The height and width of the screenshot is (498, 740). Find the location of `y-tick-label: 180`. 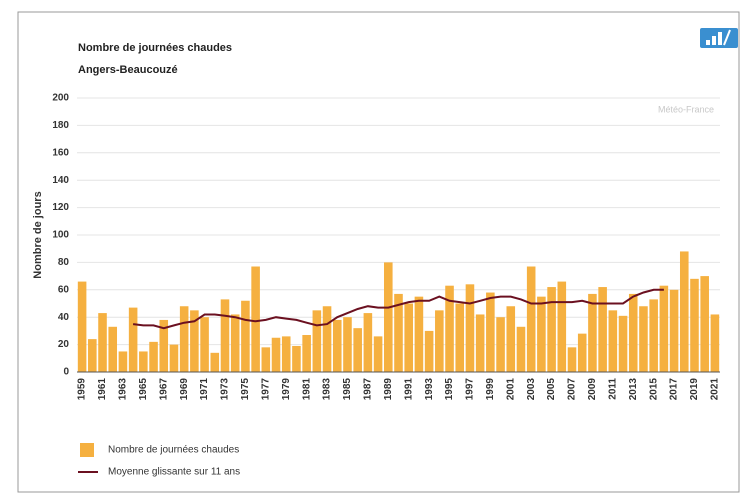

y-tick-label: 180 is located at coordinates (60, 125).